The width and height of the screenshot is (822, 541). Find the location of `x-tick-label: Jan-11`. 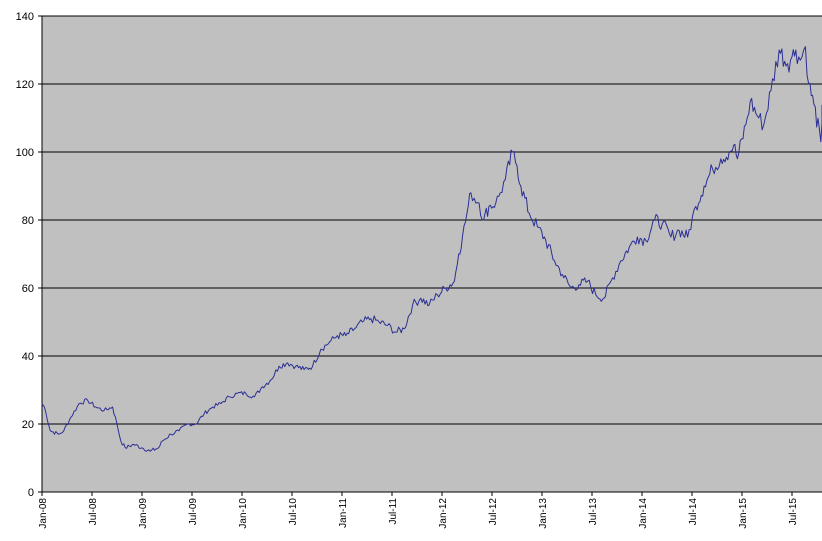

x-tick-label: Jan-11 is located at coordinates (343, 513).